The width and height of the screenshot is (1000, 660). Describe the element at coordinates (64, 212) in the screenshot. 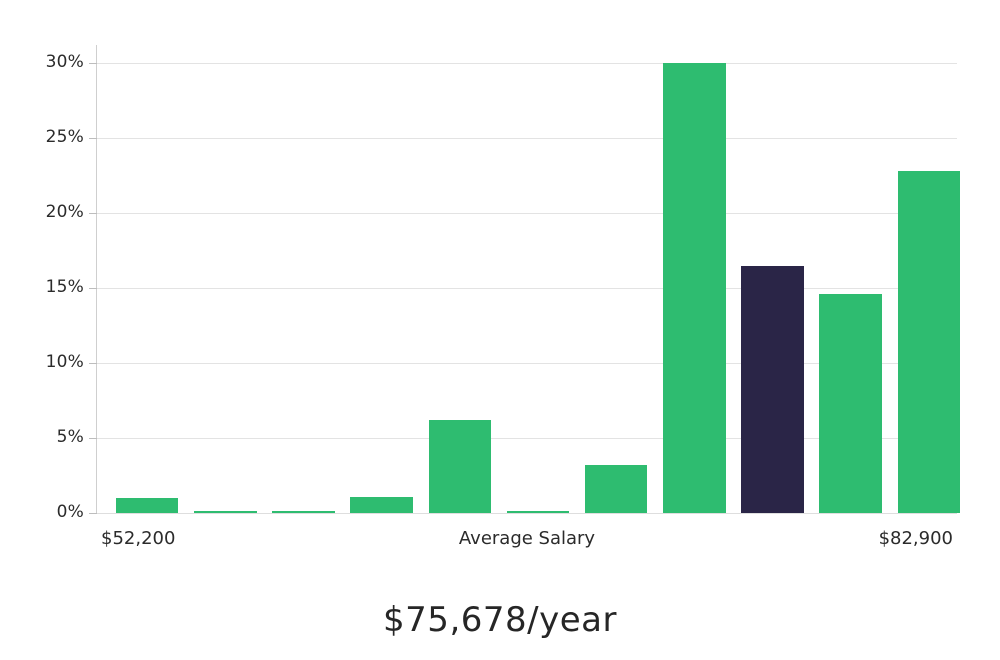

I see `y-axis-tick-label: 20%` at that location.